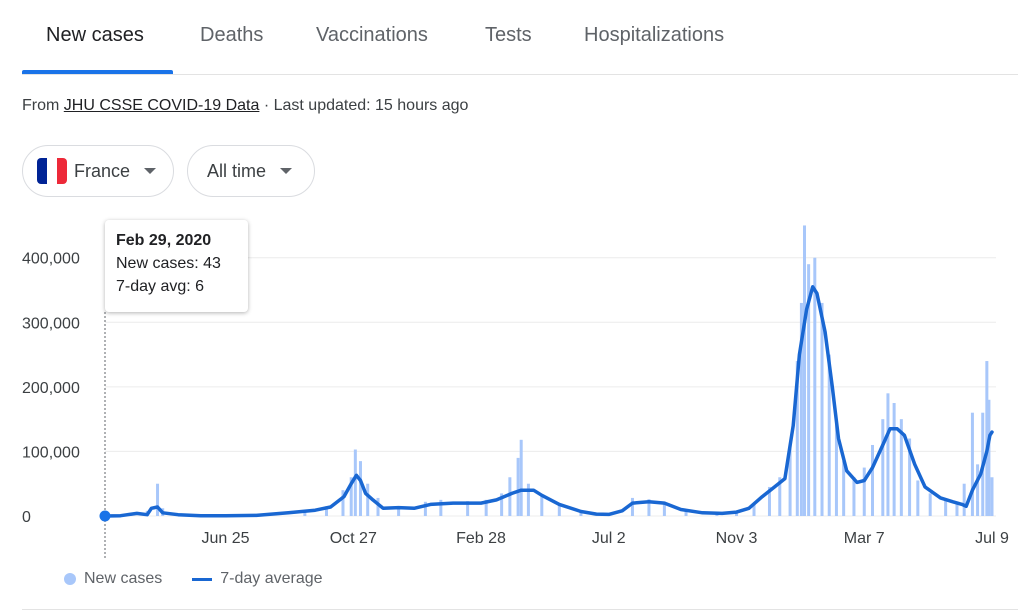 This screenshot has height=613, width=1023. I want to click on tooltip-date: Feb 29, 2020, so click(164, 240).